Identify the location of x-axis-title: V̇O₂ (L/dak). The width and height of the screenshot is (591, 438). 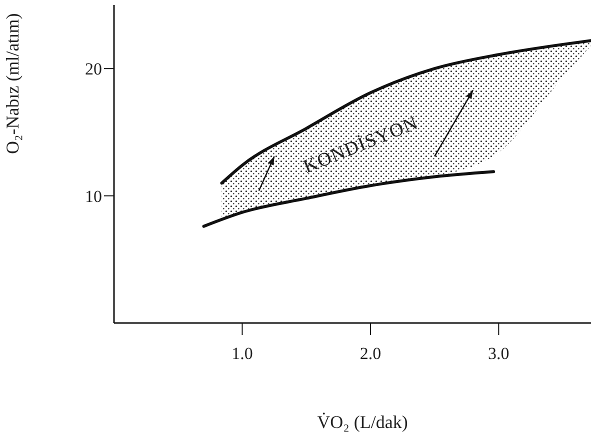
(362, 422).